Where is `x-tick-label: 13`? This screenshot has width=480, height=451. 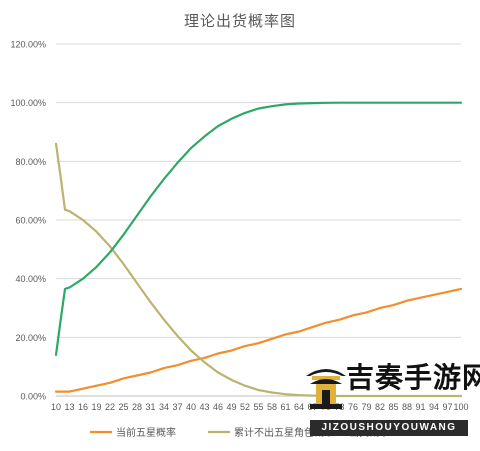 x-tick-label: 13 is located at coordinates (69, 407).